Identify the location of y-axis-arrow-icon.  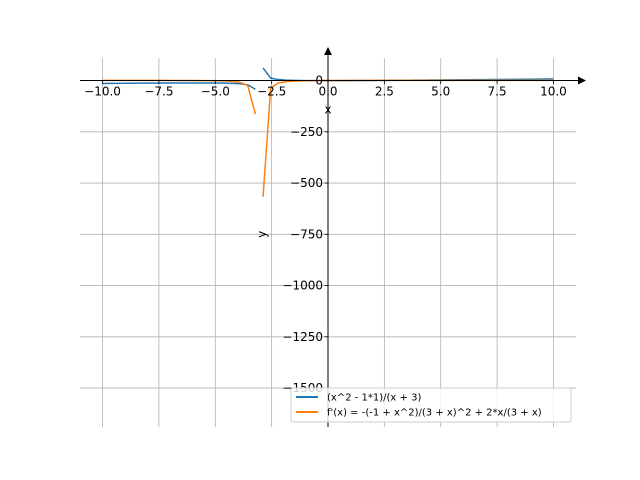
(328, 51).